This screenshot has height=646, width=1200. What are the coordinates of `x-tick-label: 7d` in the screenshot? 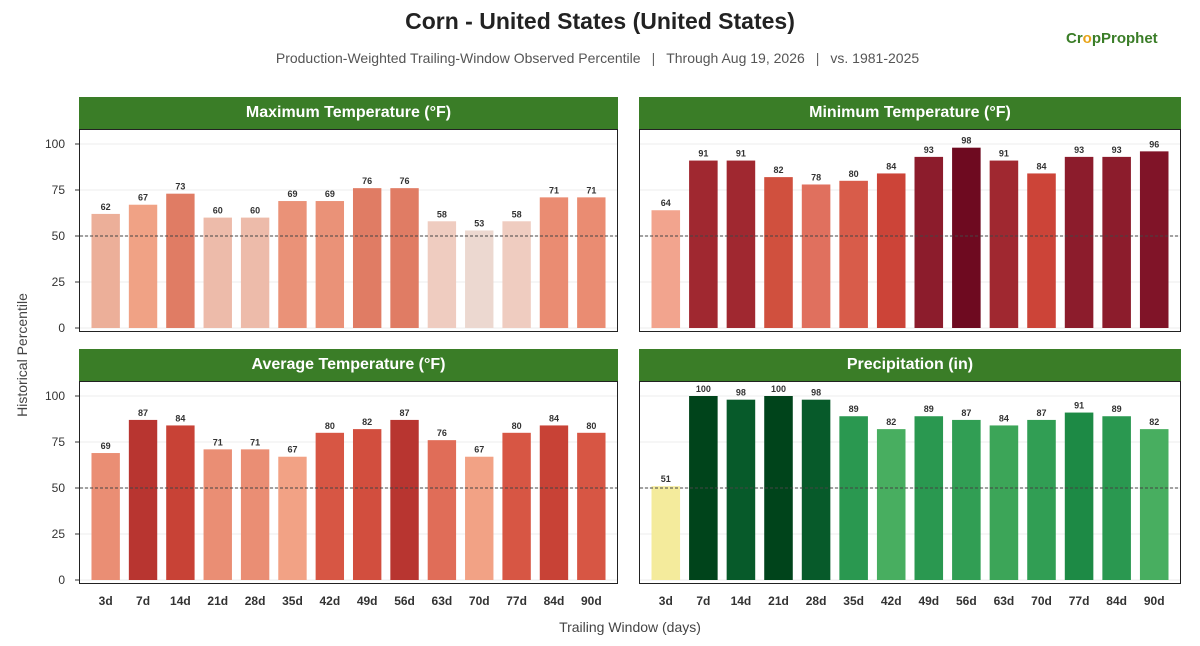 It's located at (143, 601).